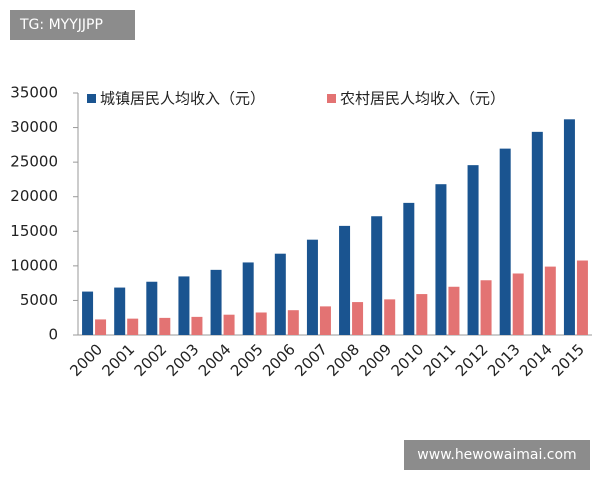 This screenshot has width=600, height=480. What do you see at coordinates (34, 265) in the screenshot?
I see `y-tick-label: 10000` at bounding box center [34, 265].